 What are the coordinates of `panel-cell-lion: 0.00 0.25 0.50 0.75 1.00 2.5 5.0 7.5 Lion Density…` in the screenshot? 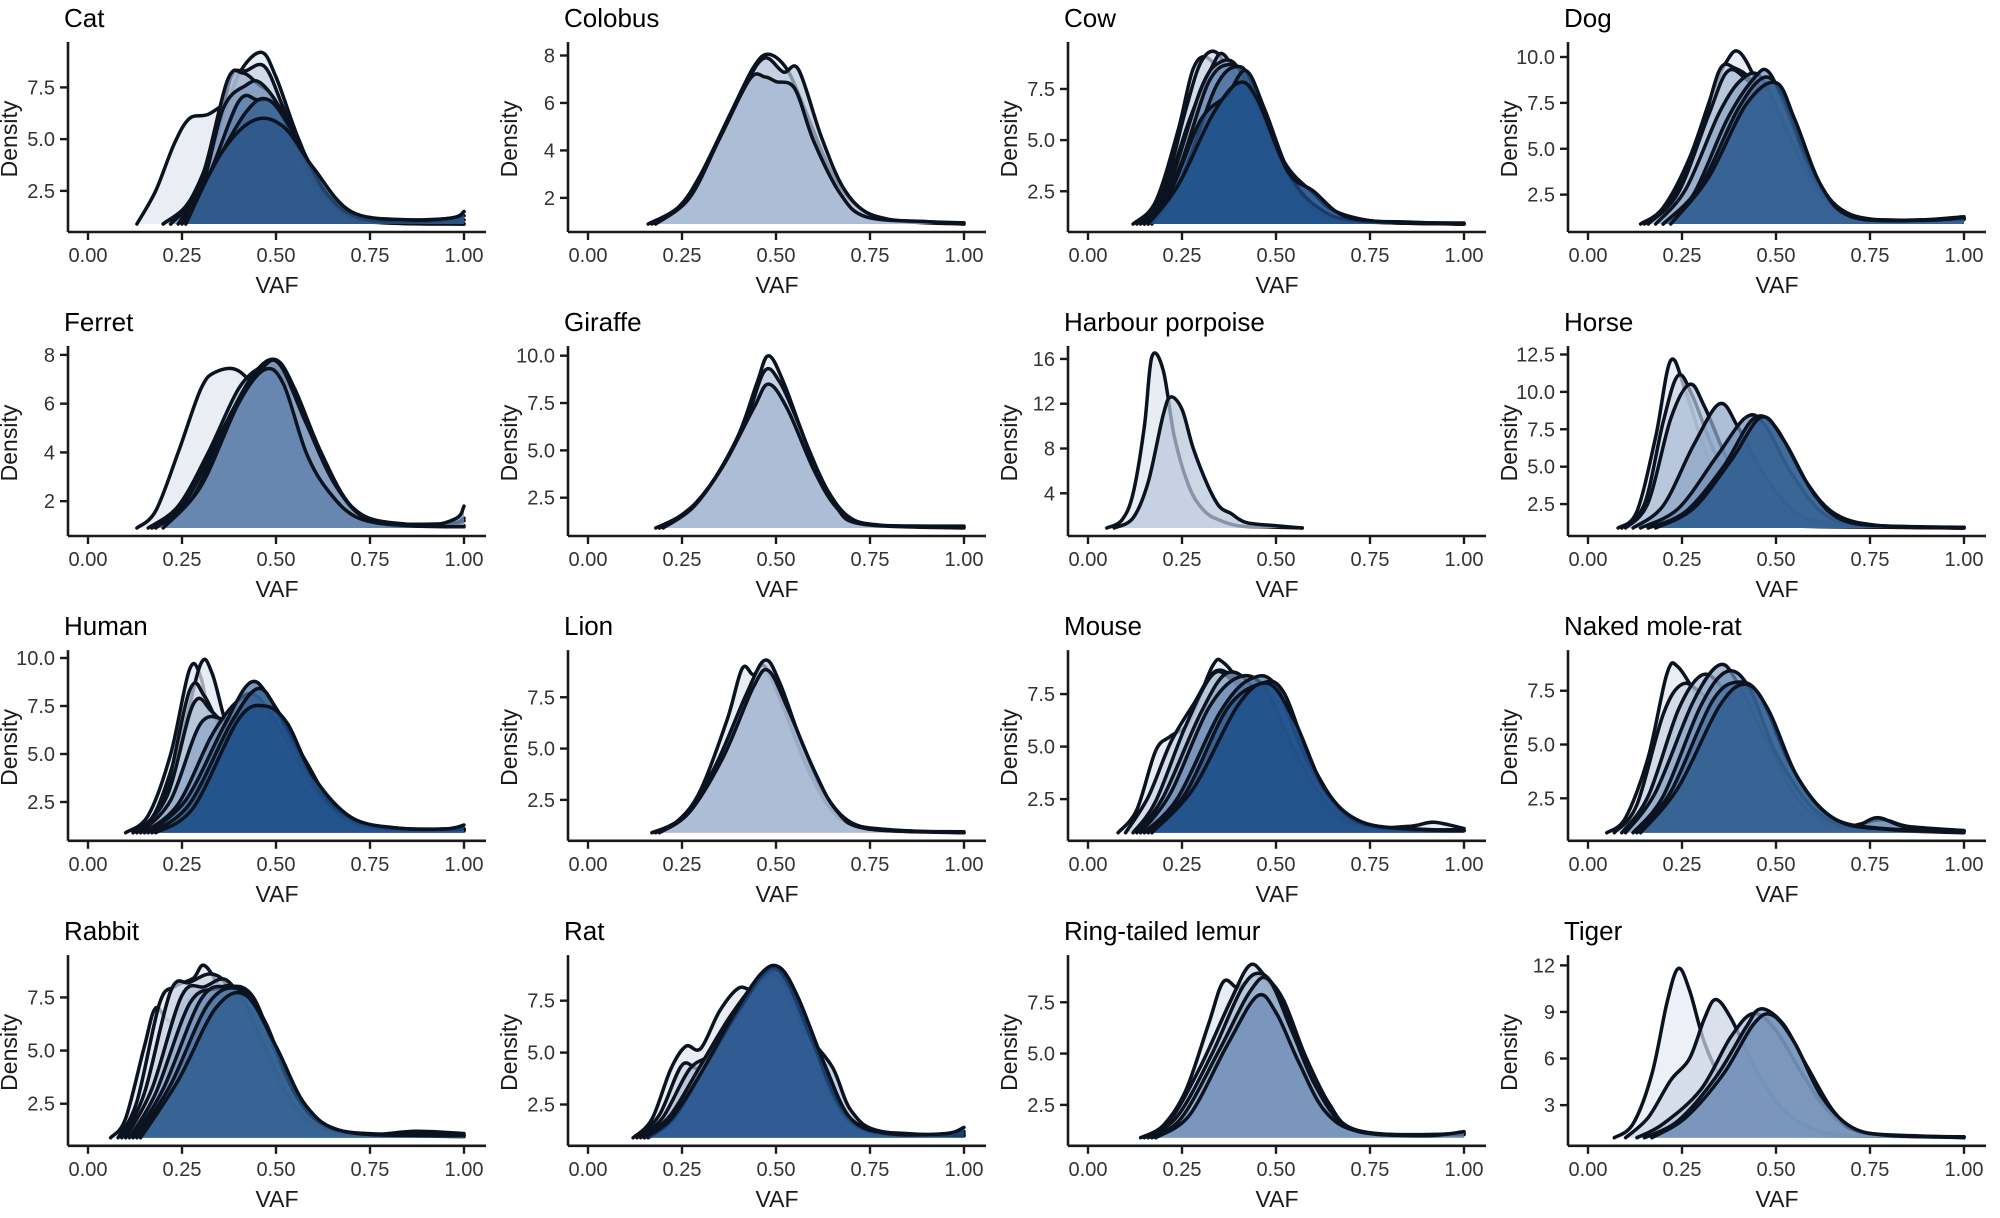 It's located at (750, 760).